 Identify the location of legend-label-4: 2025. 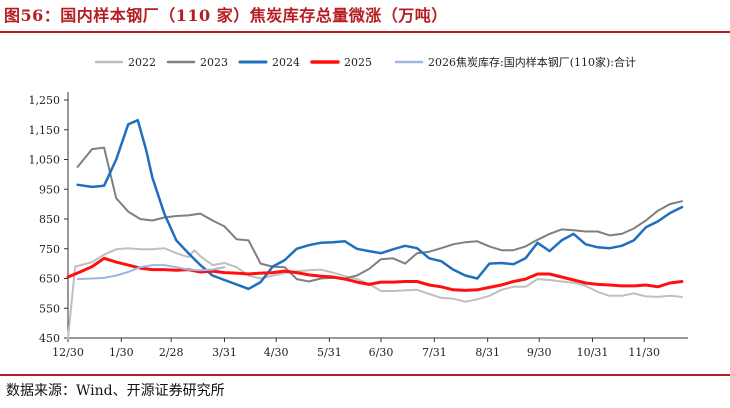
(358, 62).